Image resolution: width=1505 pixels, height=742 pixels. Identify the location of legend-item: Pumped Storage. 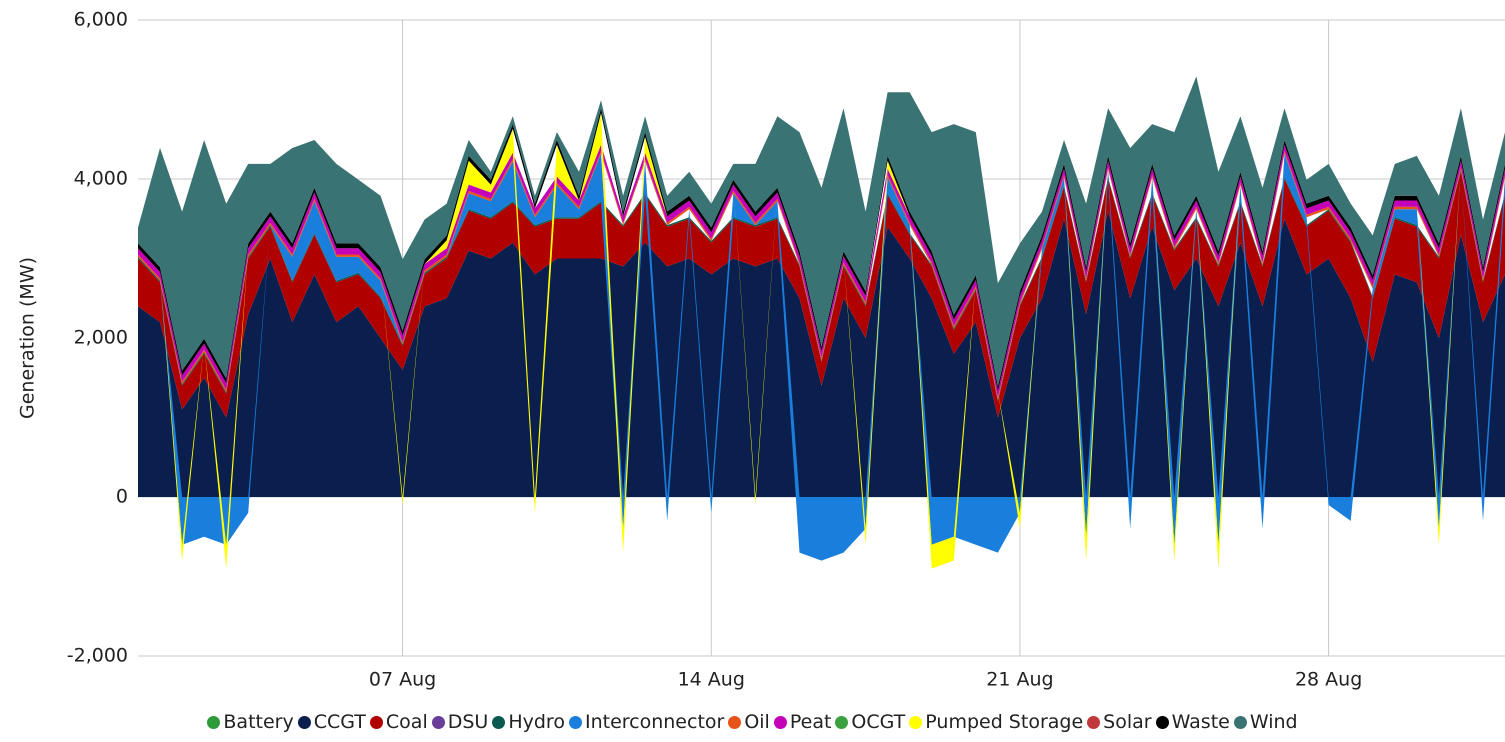
(996, 722).